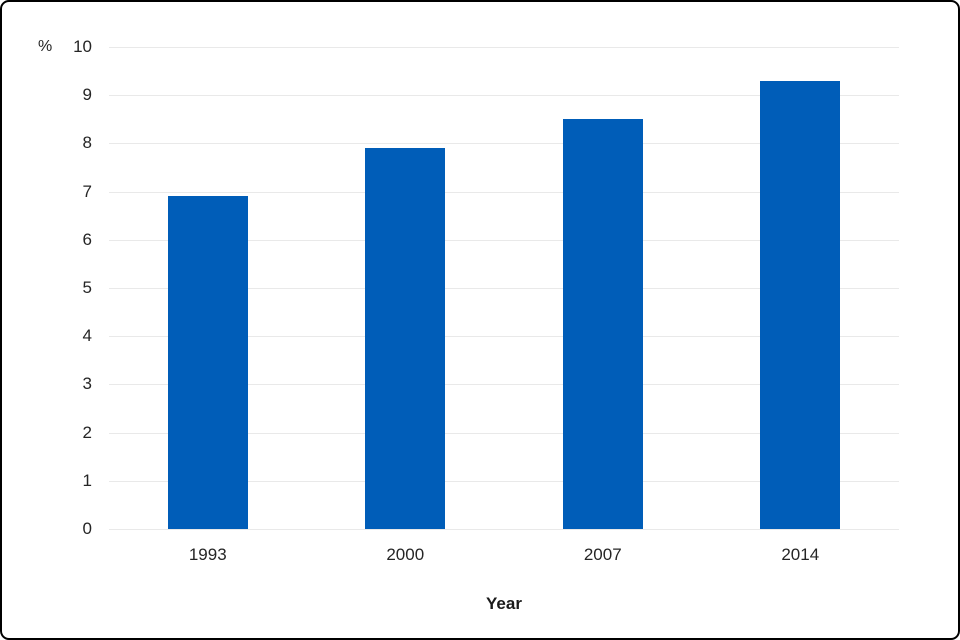 This screenshot has height=640, width=960. I want to click on y-tick-label: 3, so click(87, 384).